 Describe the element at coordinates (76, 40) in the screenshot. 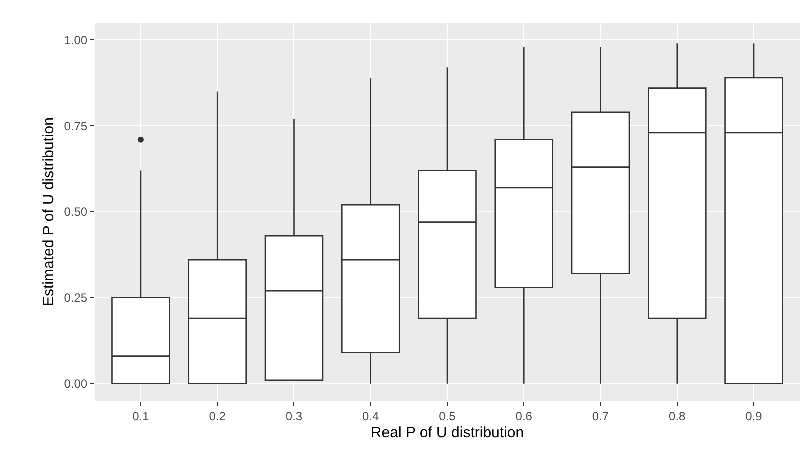

I see `y-tick-label: 1.00` at that location.